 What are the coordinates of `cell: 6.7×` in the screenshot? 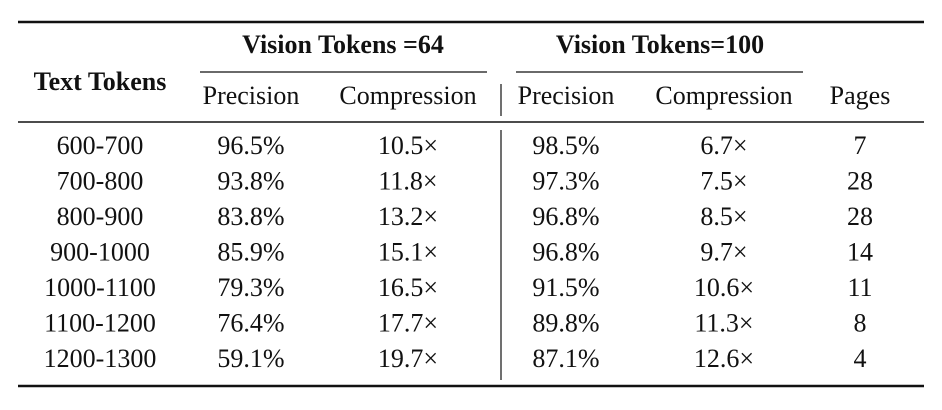 It's located at (723, 145).